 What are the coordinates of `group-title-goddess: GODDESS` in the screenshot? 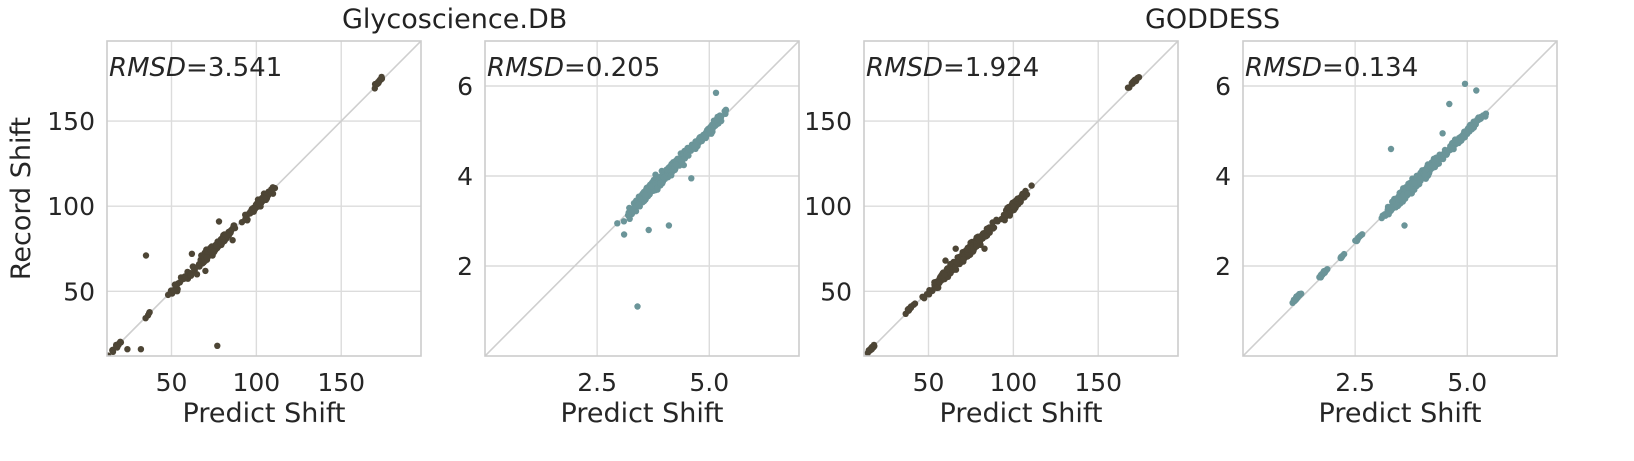 It's located at (1213, 19).